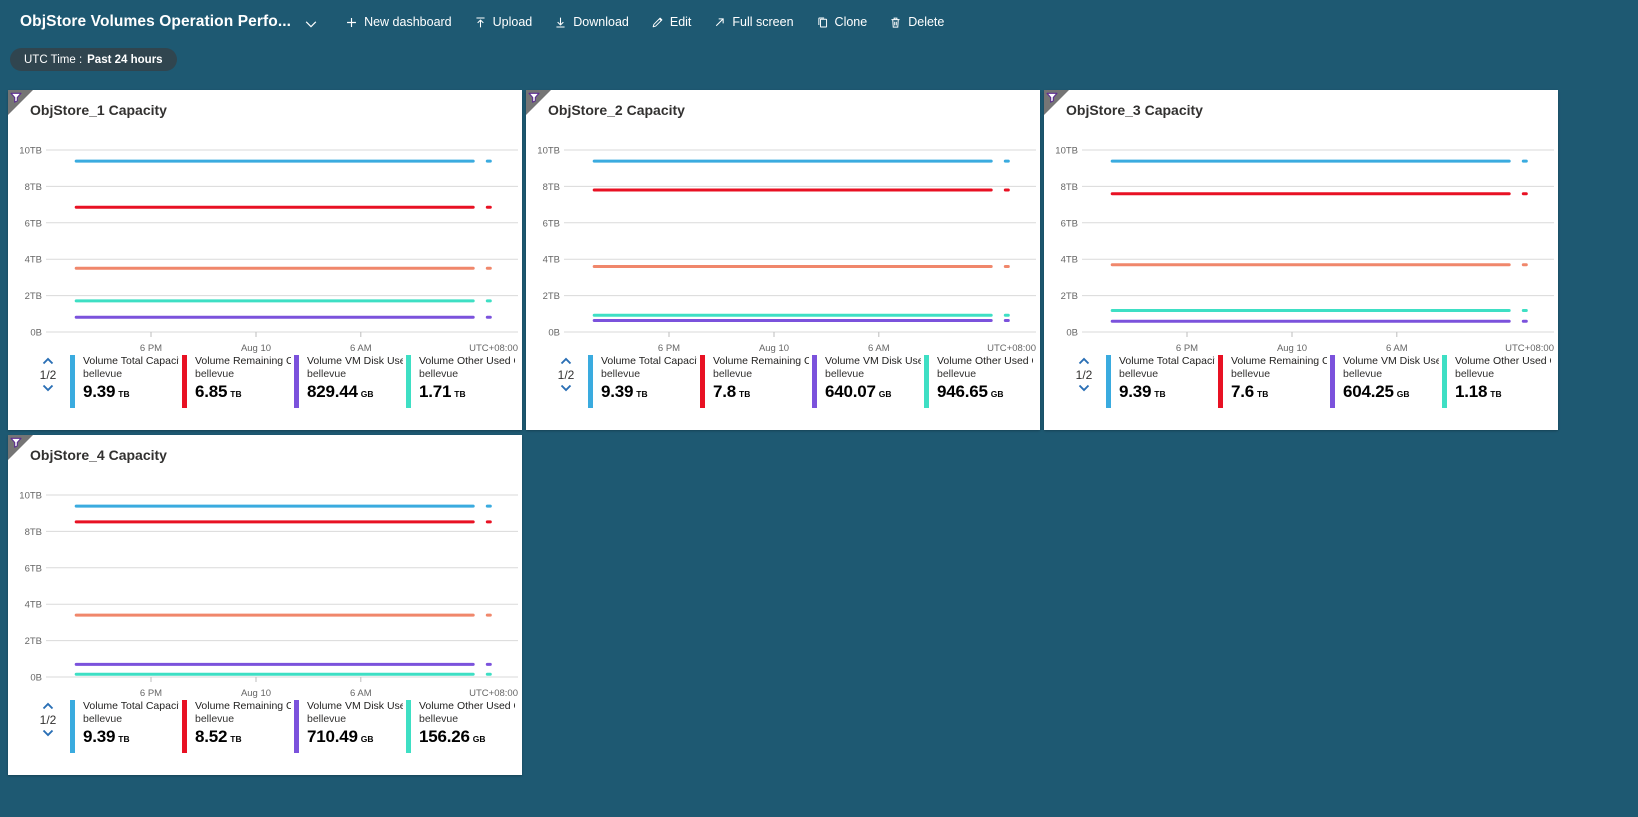 This screenshot has height=817, width=1638. I want to click on legend-value: 640.07, so click(850, 391).